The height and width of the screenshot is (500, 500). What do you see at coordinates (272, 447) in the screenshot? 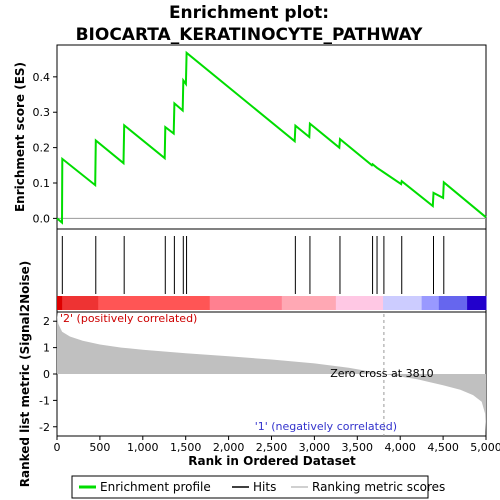
I see `x-tick-label: 2,500` at bounding box center [272, 447].